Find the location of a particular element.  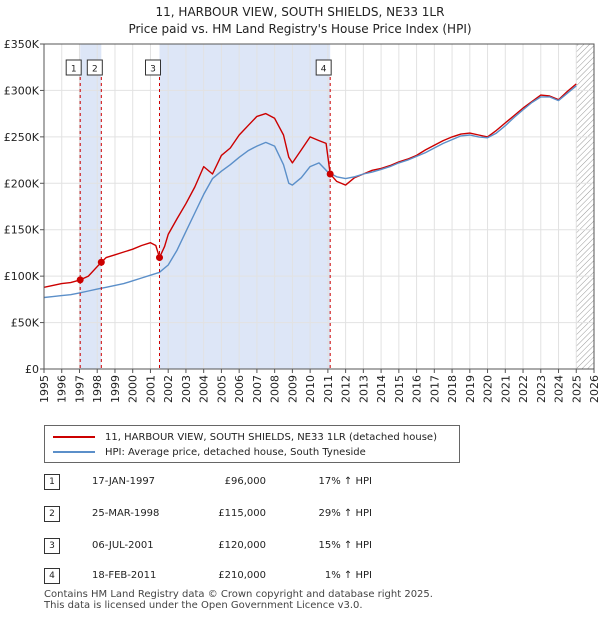

x-tick-label: 2023 is located at coordinates (541, 389).